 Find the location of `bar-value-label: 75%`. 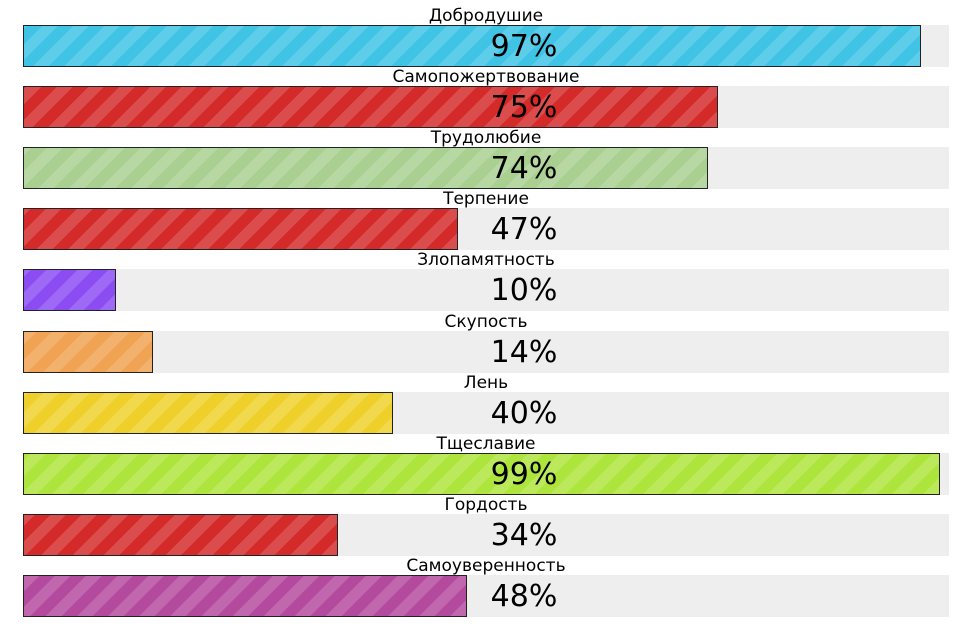

bar-value-label: 75% is located at coordinates (524, 108).